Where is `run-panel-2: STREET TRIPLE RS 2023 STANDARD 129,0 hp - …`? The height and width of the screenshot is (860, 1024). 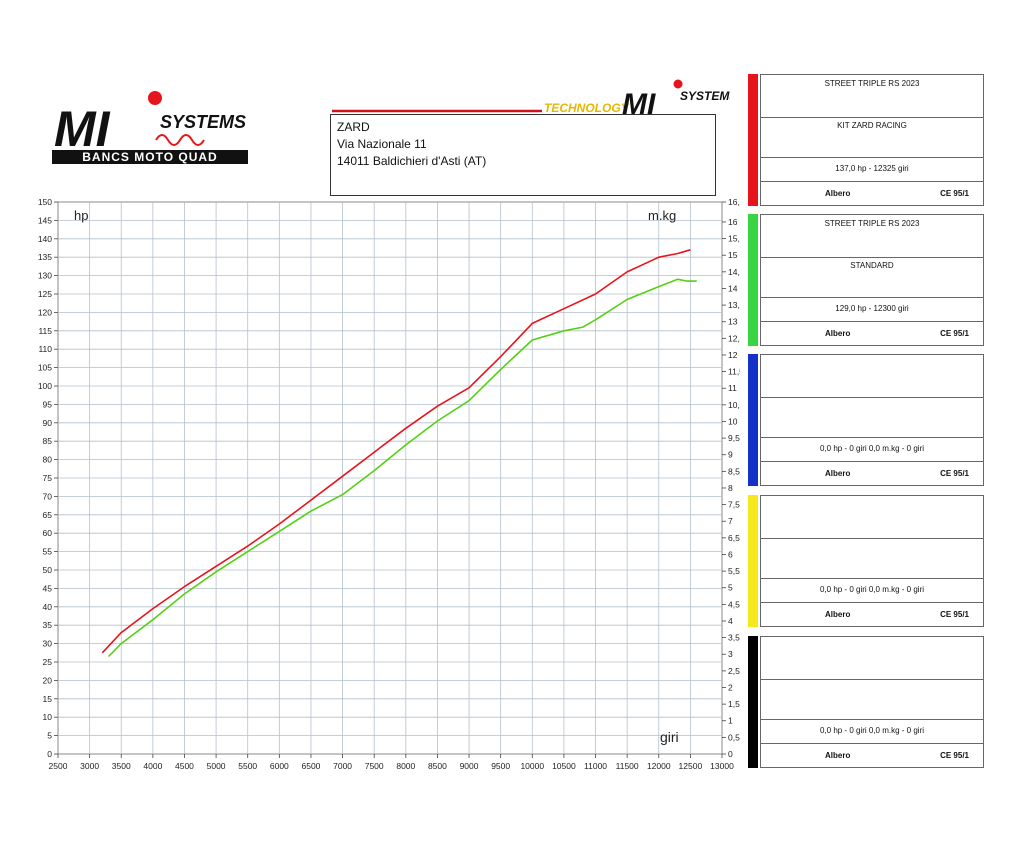
run-panel-2: STREET TRIPLE RS 2023 STANDARD 129,0 hp - … is located at coordinates (866, 280).